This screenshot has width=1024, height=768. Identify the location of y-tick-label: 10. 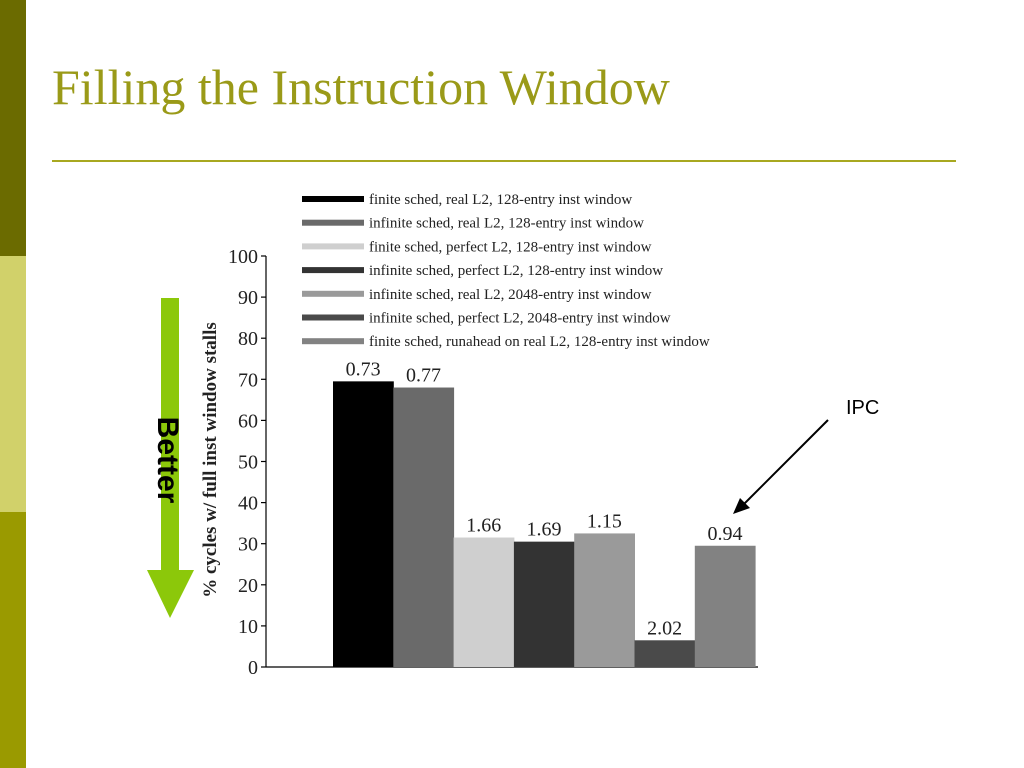
(248, 627).